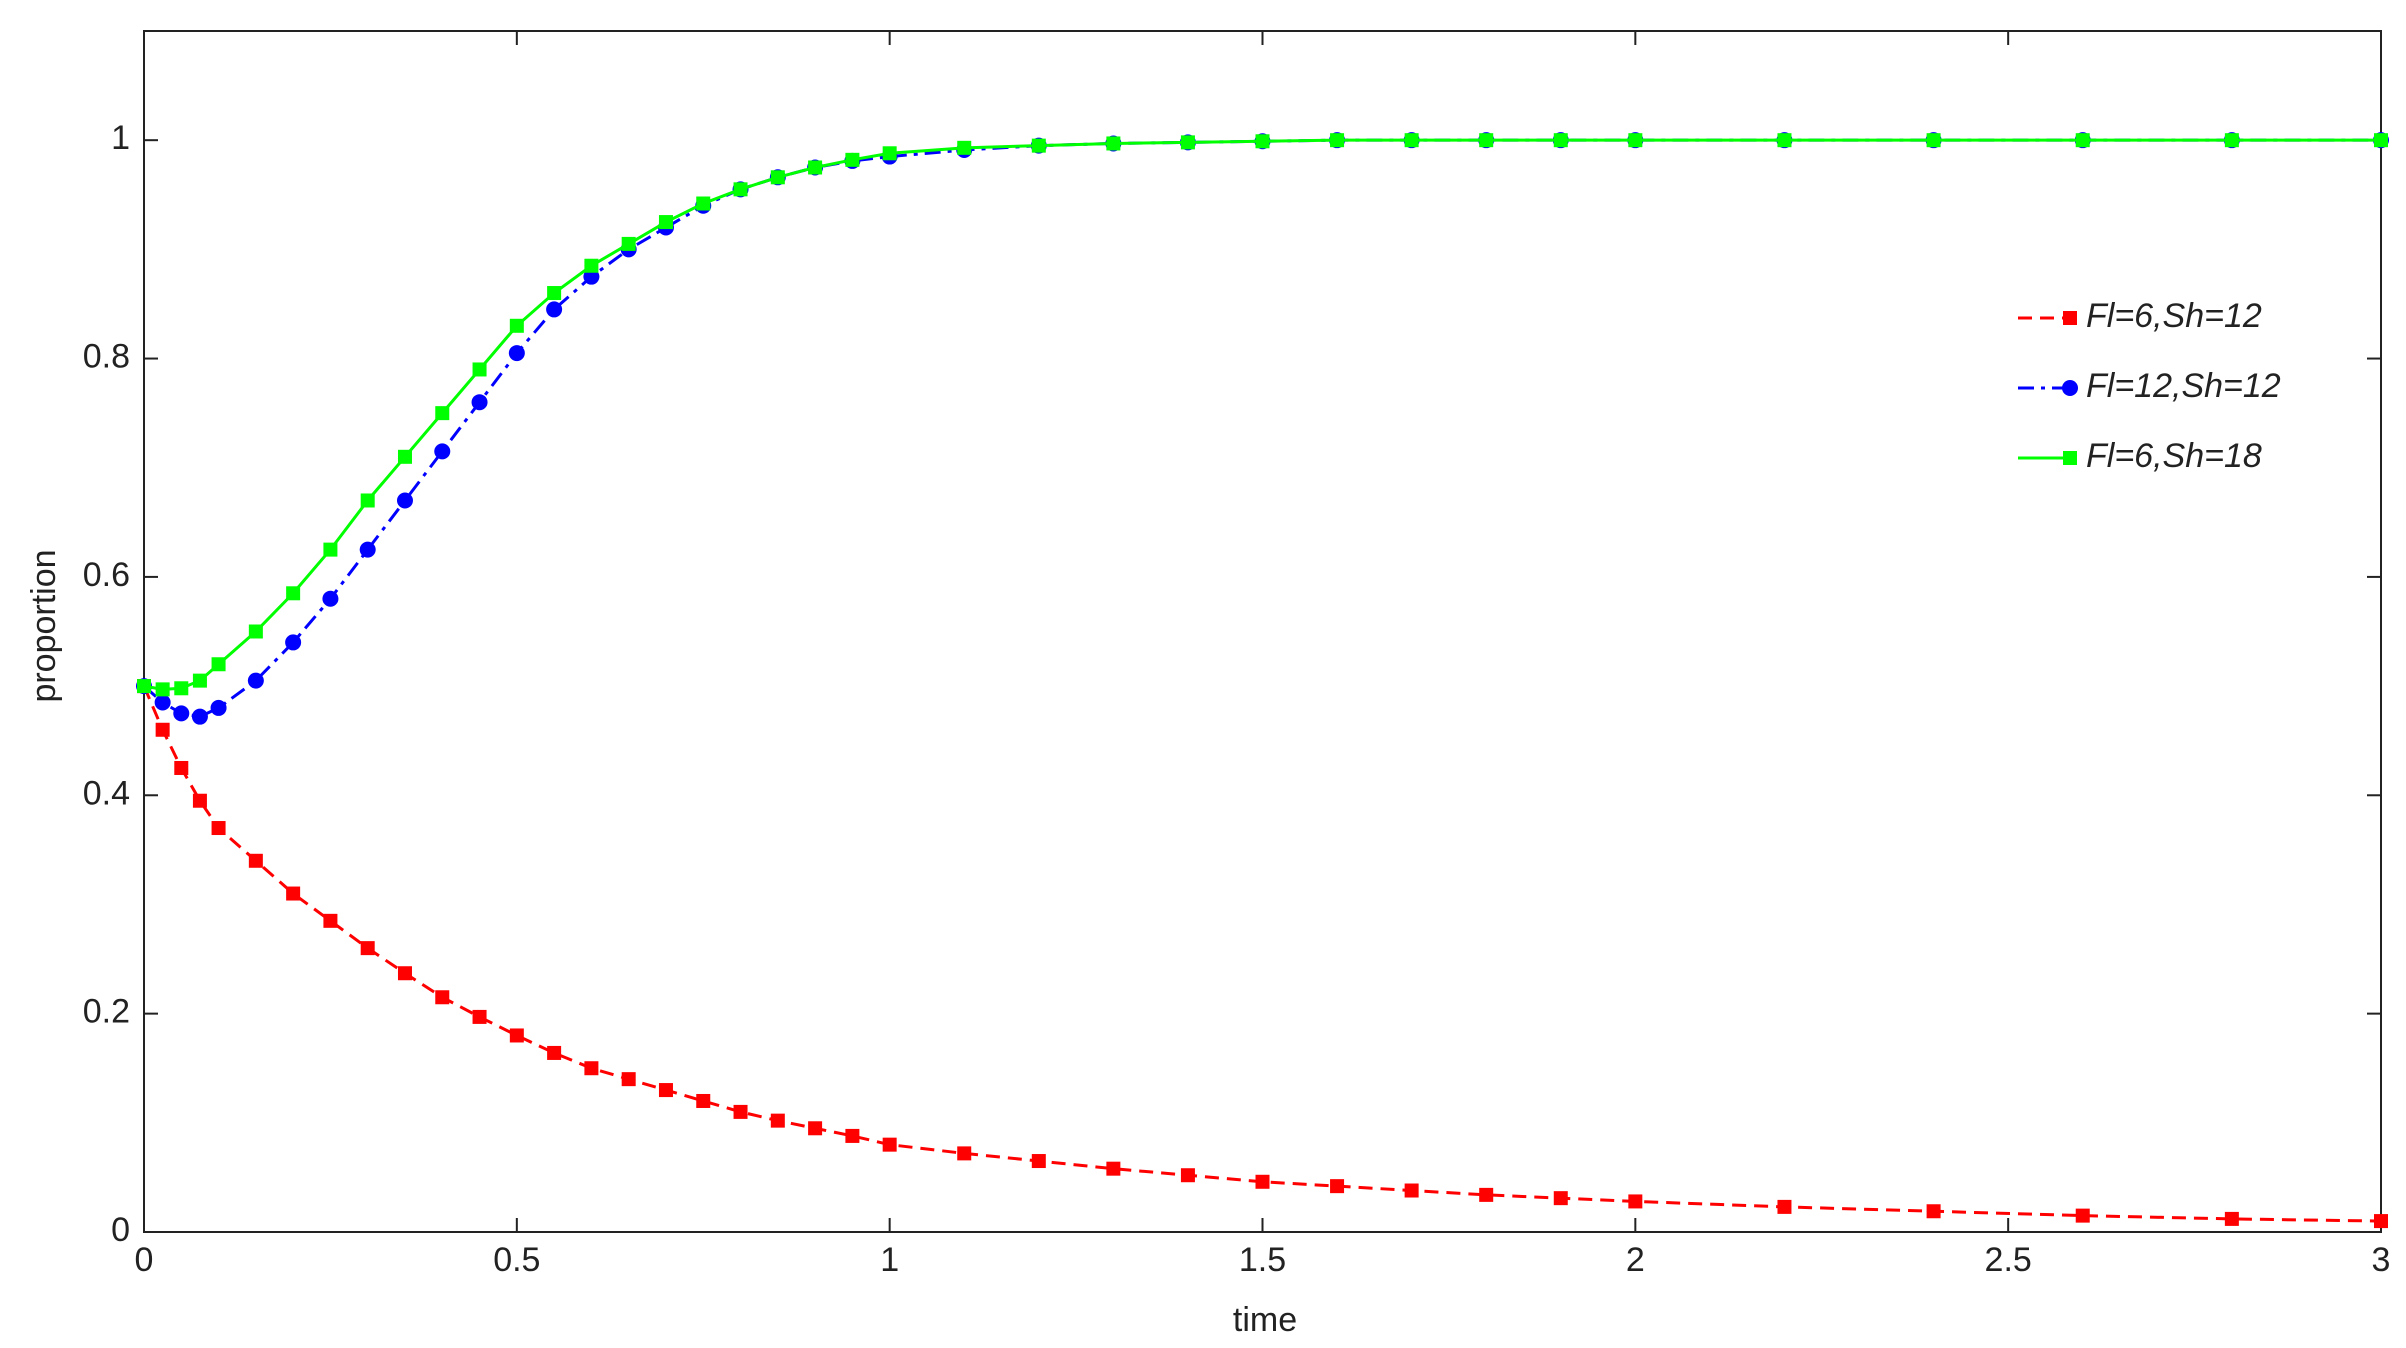  What do you see at coordinates (120, 138) in the screenshot?
I see `y-tick-label: 1` at bounding box center [120, 138].